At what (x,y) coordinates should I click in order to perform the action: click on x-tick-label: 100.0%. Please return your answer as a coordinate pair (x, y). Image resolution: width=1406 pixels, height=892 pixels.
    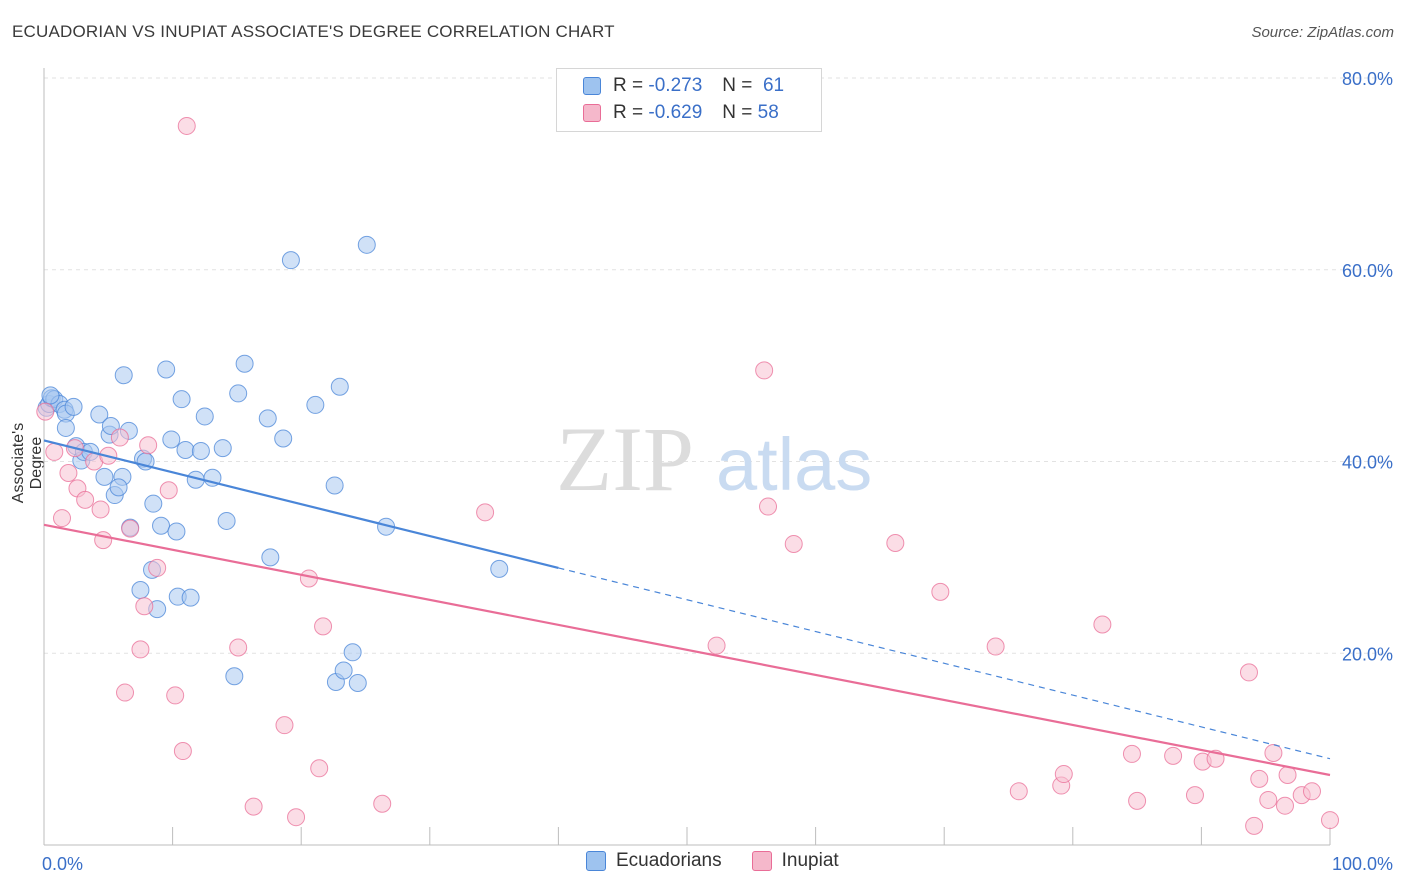
    Looking at the image, I should click on (1362, 864).